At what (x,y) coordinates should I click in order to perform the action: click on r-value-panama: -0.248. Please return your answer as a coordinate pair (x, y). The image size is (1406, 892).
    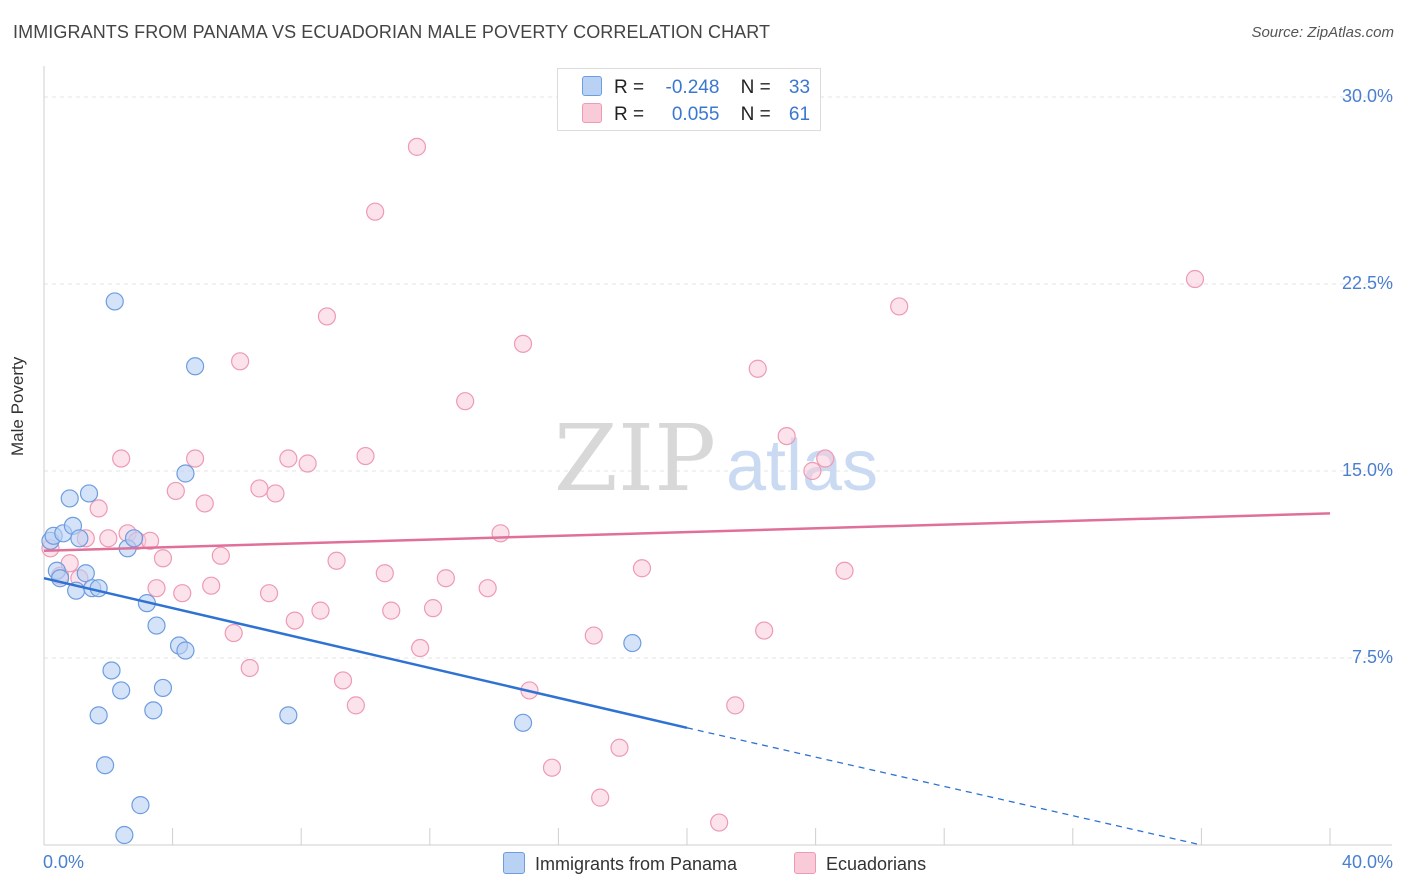
    Looking at the image, I should click on (692, 87).